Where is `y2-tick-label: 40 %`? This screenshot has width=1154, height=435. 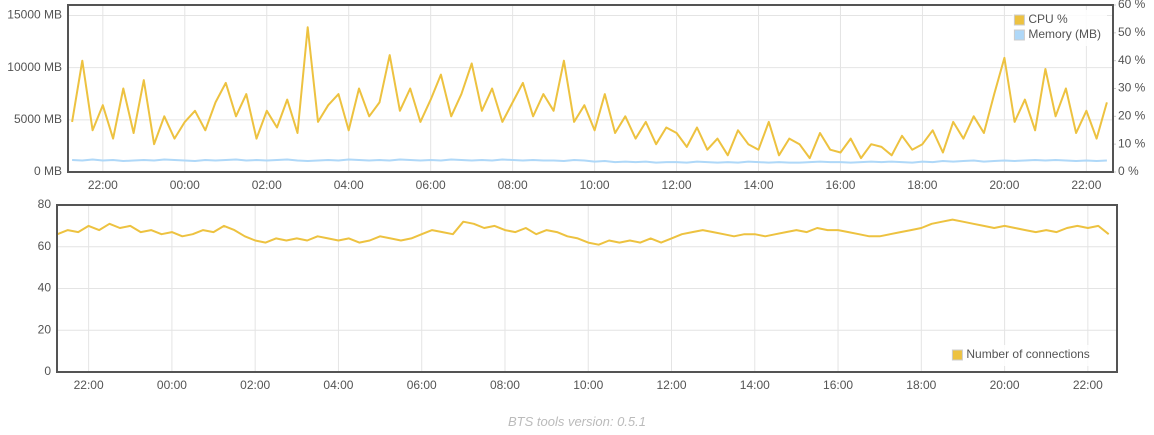
y2-tick-label: 40 % is located at coordinates (1132, 60).